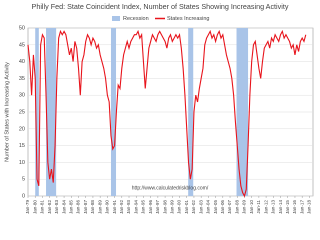  Describe the element at coordinates (78, 207) in the screenshot. I see `x-tick-label: Jan-86` at that location.